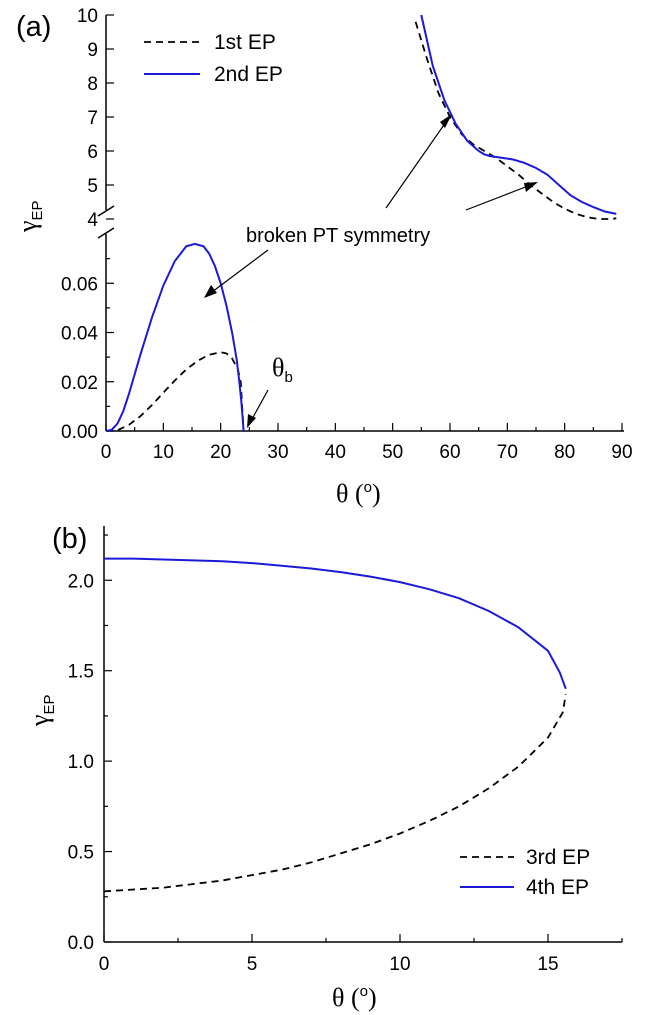  Describe the element at coordinates (92, 84) in the screenshot. I see `y-tick-label: 8` at that location.